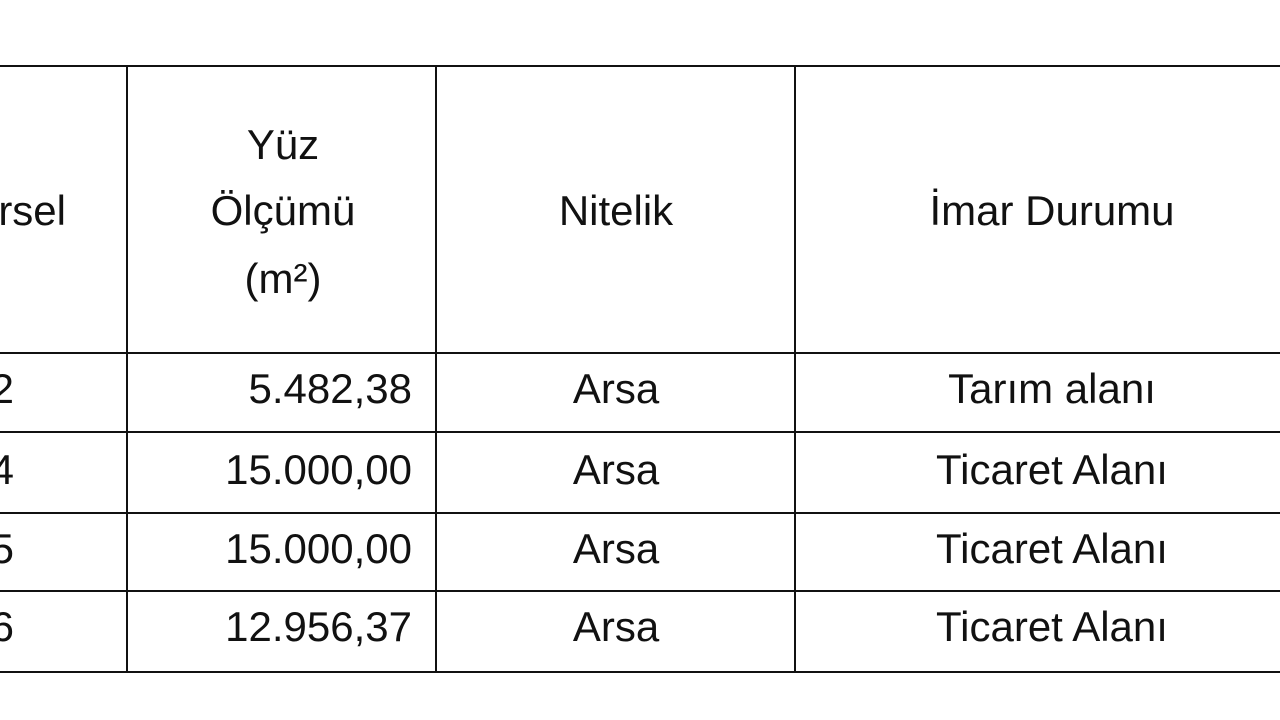  What do you see at coordinates (1052, 388) in the screenshot?
I see `table-cell: Tarım alanı` at bounding box center [1052, 388].